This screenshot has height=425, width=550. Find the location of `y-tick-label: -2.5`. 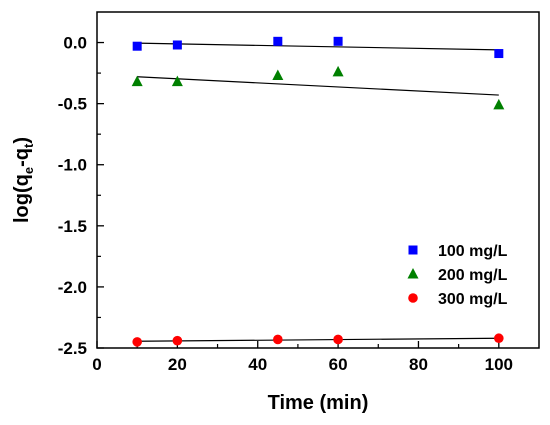

y-tick-label: -2.5 is located at coordinates (72, 348).